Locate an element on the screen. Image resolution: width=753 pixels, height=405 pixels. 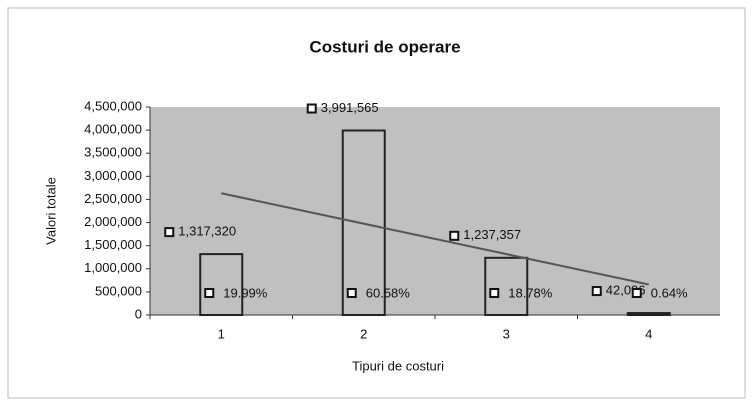
percent-label: 19.99% is located at coordinates (245, 292).